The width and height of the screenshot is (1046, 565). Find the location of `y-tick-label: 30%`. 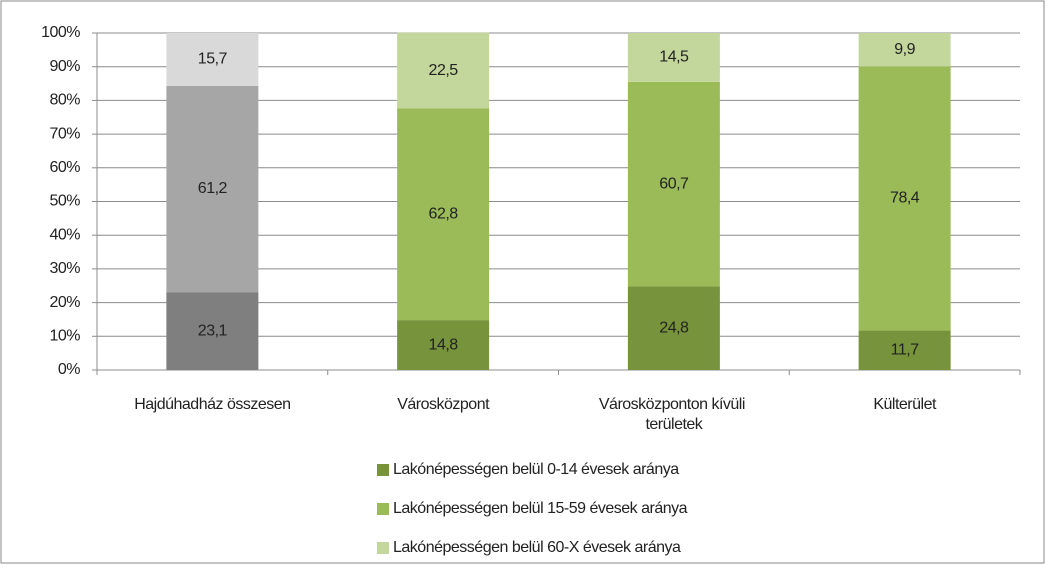

y-tick-label: 30% is located at coordinates (64, 268).